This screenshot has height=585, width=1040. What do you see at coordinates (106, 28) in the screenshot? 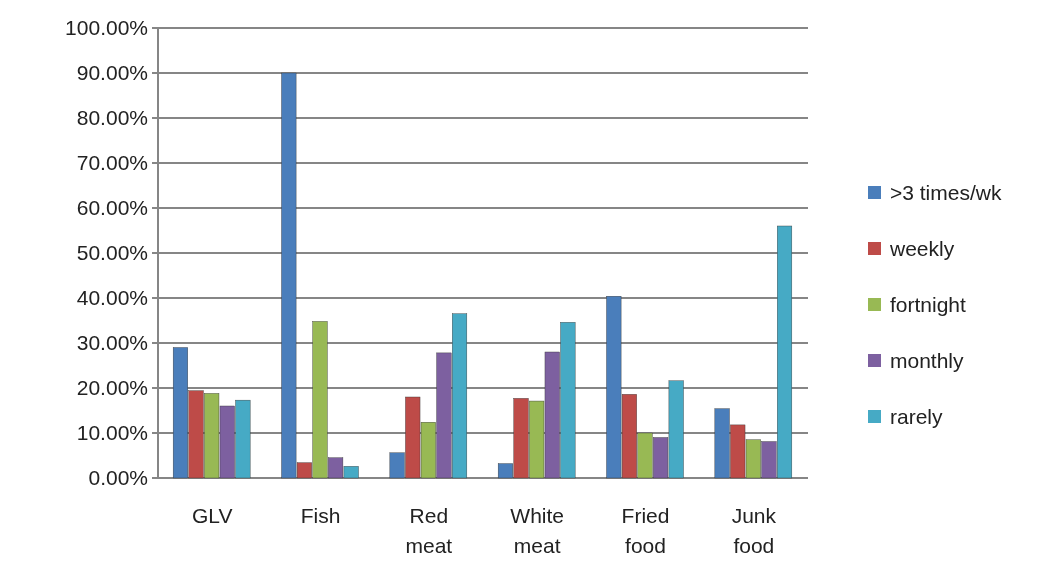
I see `y-tick-label: 100.00%` at bounding box center [106, 28].